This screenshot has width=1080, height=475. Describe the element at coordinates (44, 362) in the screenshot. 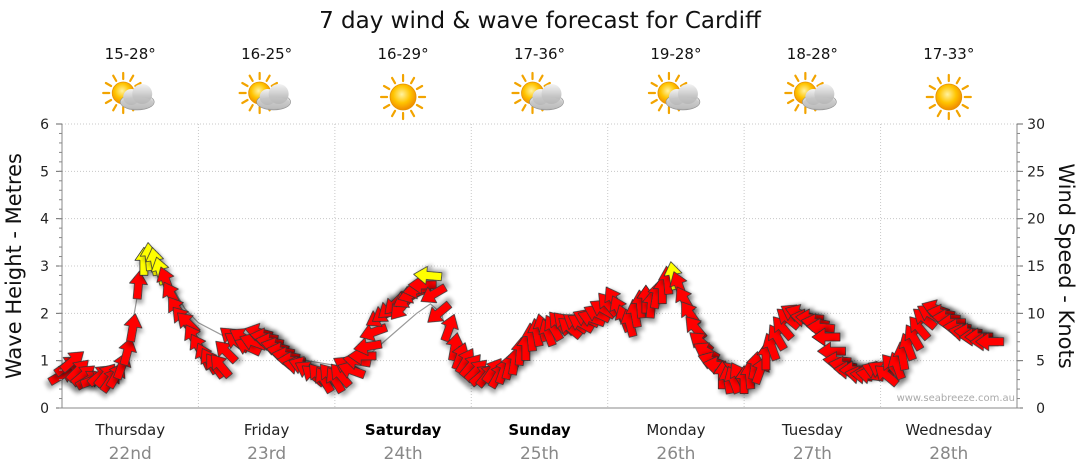

I see `left-tick-label: 1` at that location.